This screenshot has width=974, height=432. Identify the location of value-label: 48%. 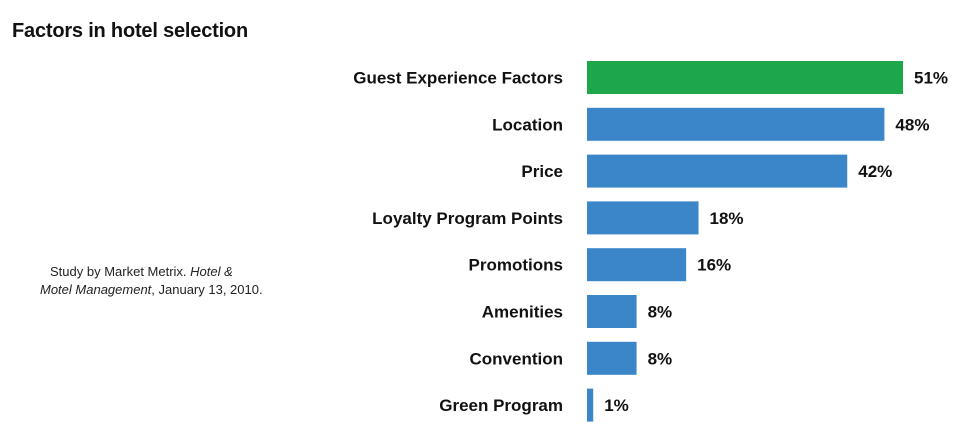
(912, 124).